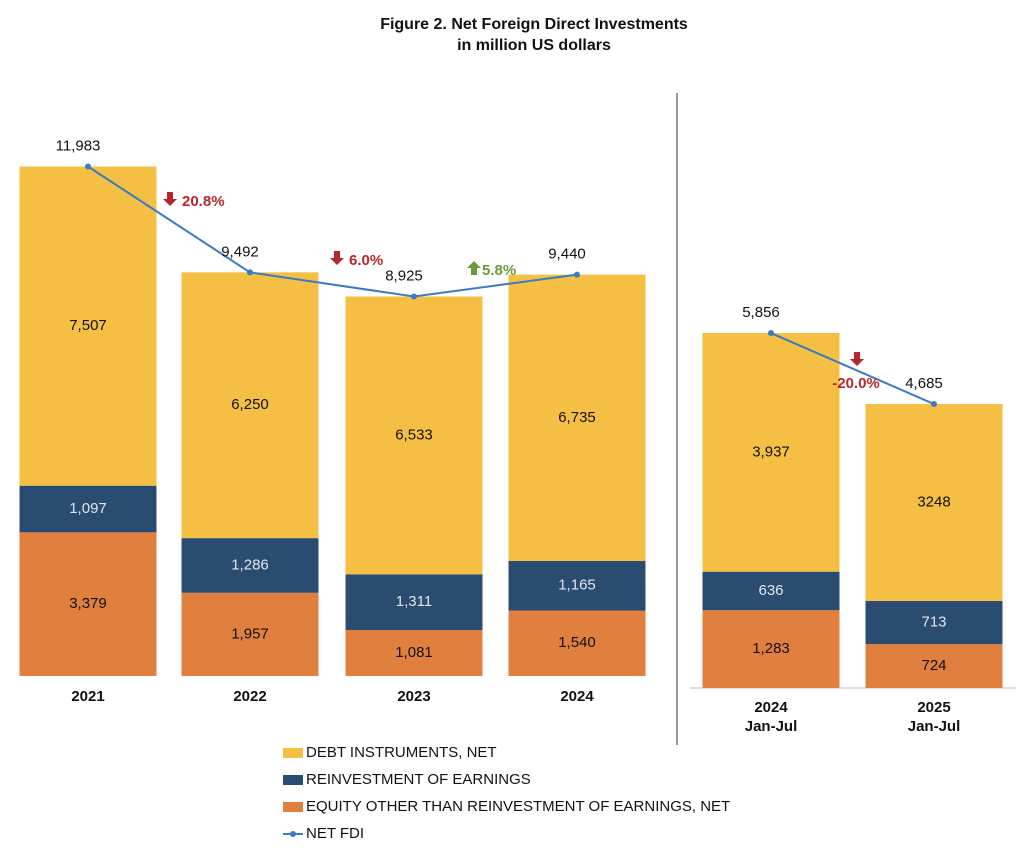 The image size is (1024, 852). I want to click on line-label: 8,925, so click(404, 275).